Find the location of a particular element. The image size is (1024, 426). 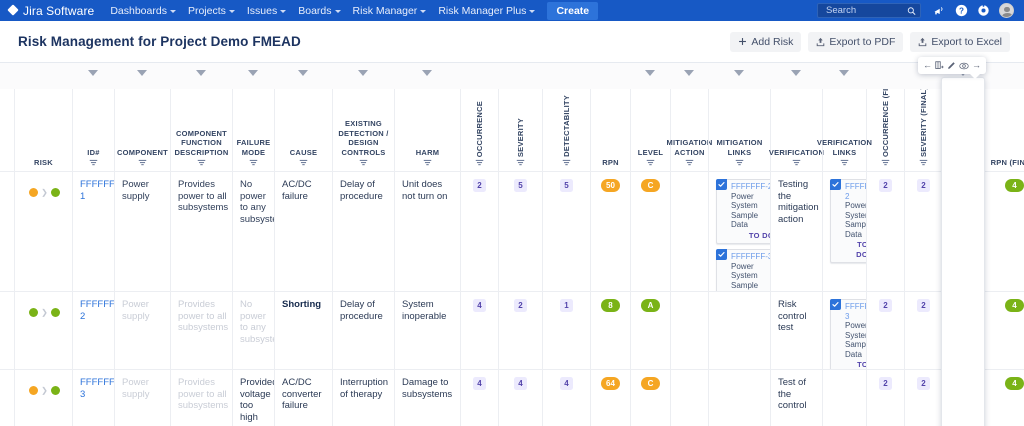

column-header-component_function: COMPONENT FUNCTION DESCRIPTION is located at coordinates (201, 130).